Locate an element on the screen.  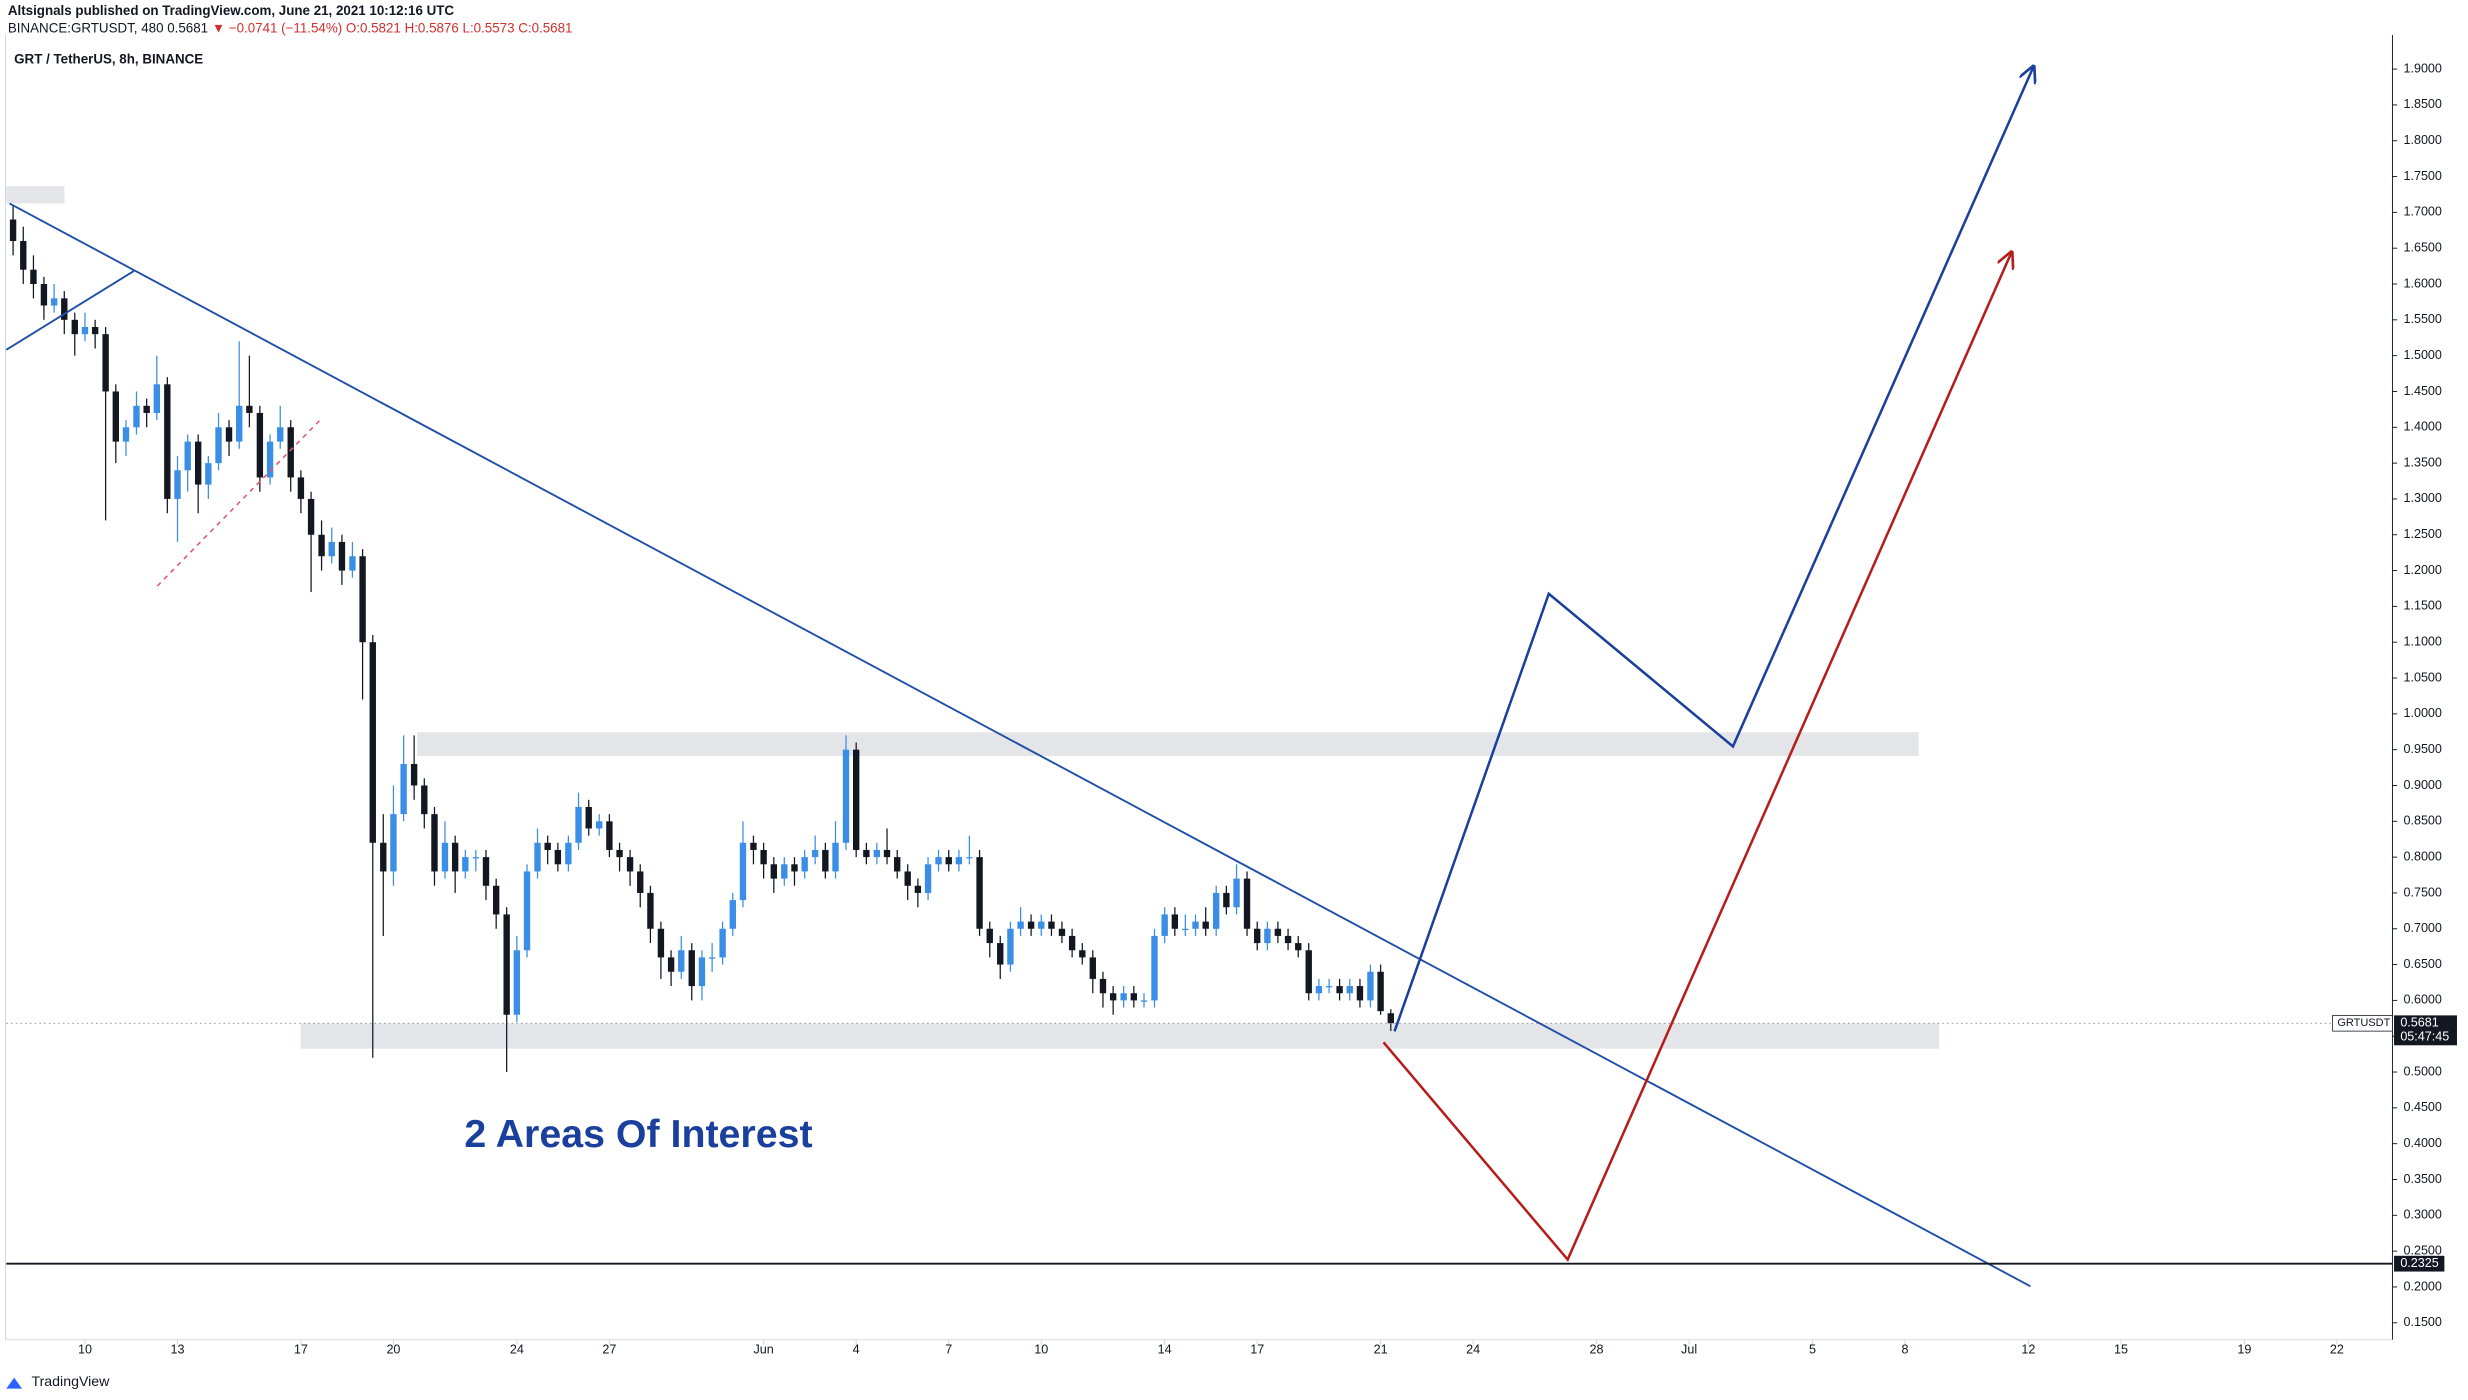
x-tick-label: 5 is located at coordinates (1812, 1349).